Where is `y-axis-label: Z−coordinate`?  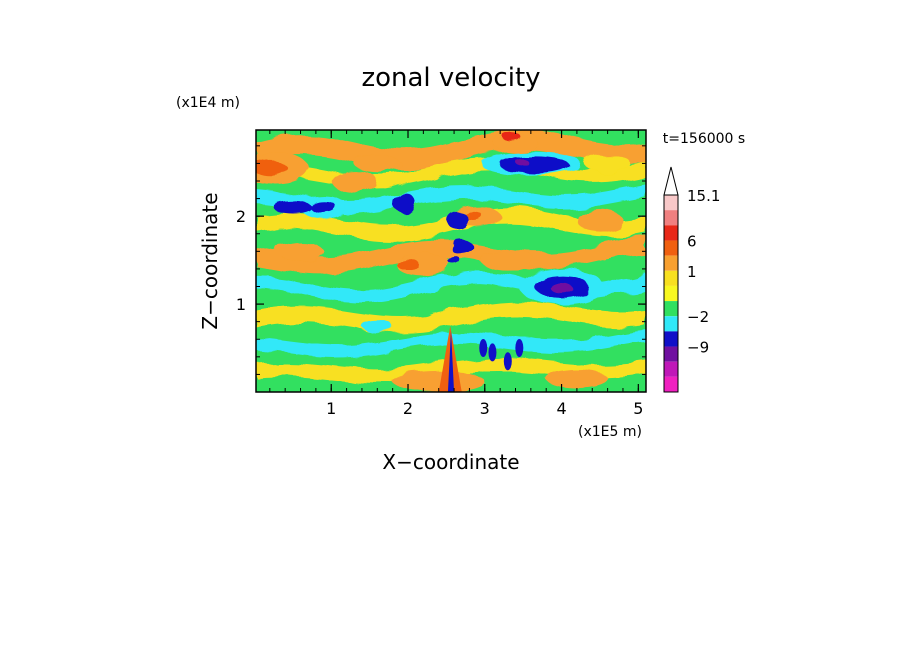
y-axis-label: Z−coordinate is located at coordinates (210, 260).